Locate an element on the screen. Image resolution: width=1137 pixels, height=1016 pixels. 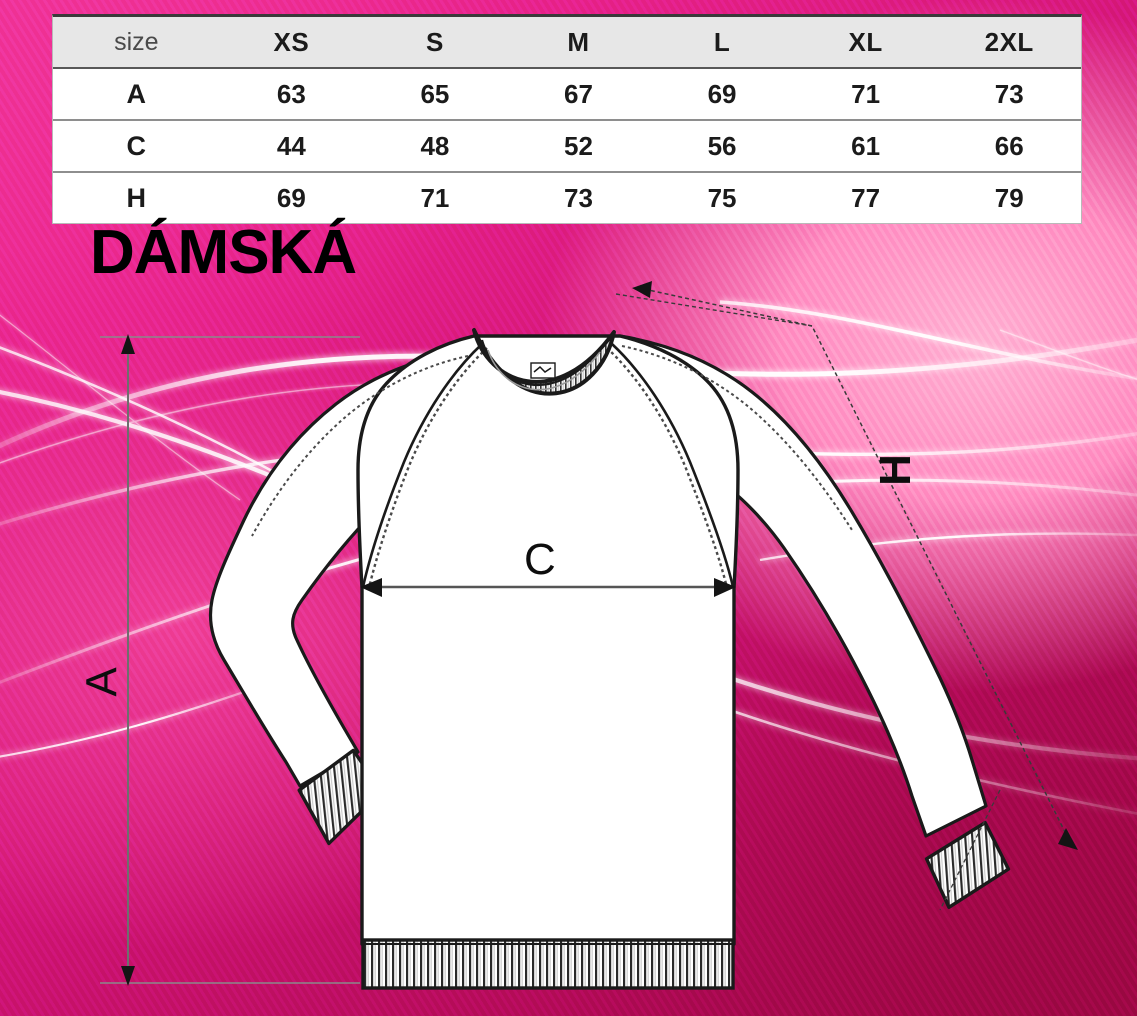
cell-a-xs: 63 is located at coordinates (291, 94).